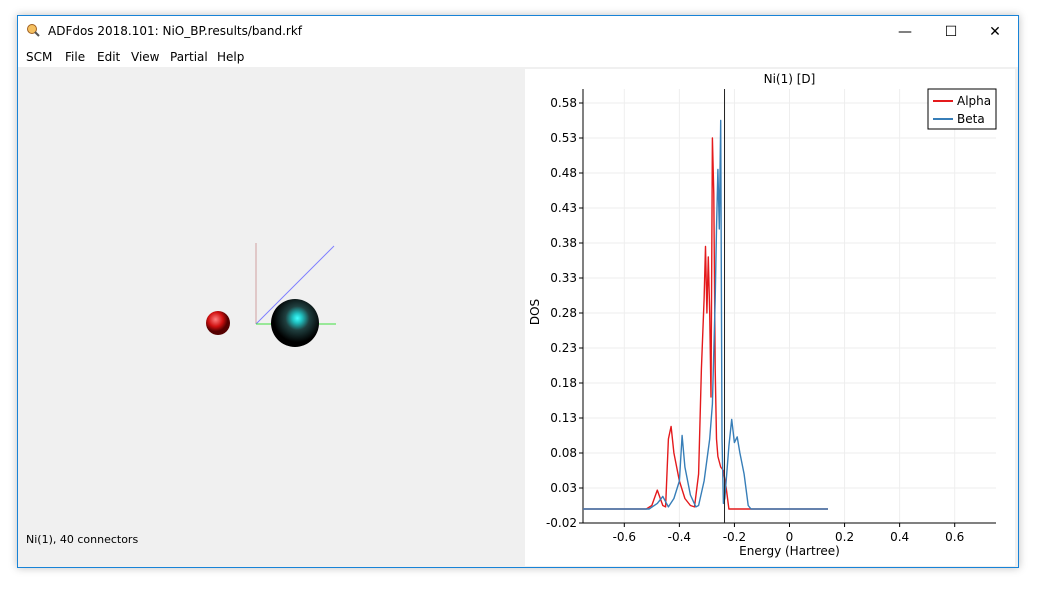 The width and height of the screenshot is (1040, 590). Describe the element at coordinates (295, 323) in the screenshot. I see `nickel-atom` at that location.